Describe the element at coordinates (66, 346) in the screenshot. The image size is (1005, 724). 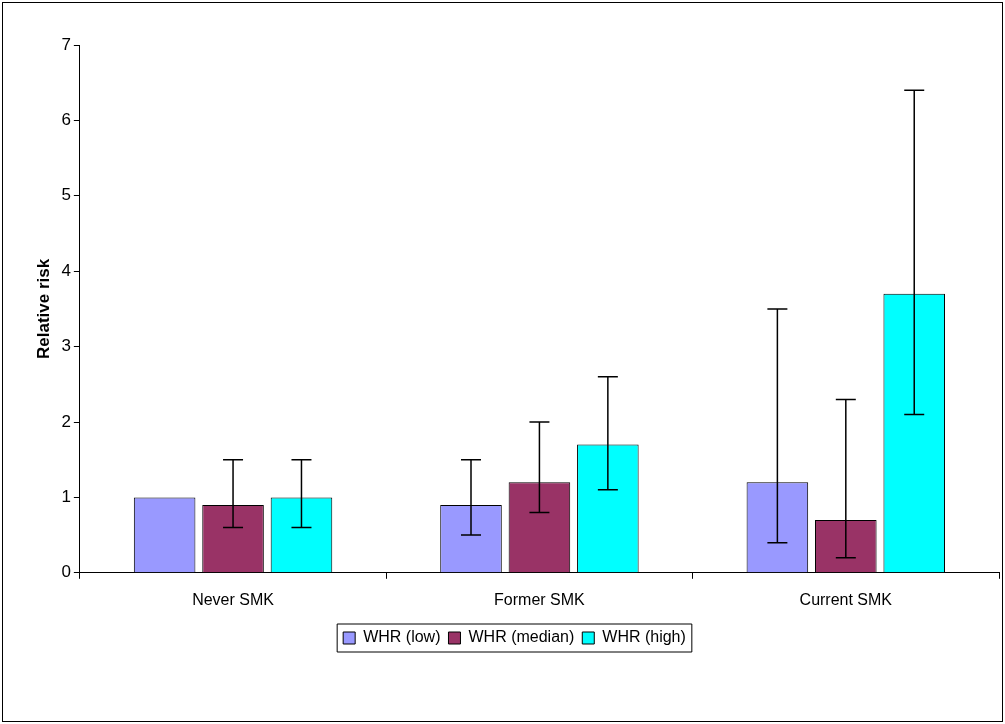
I see `y-tick-label: 3` at that location.